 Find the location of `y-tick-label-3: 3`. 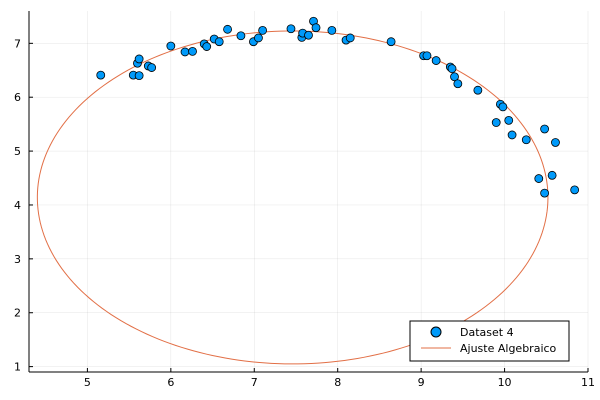

y-tick-label-3: 3 is located at coordinates (17, 259).